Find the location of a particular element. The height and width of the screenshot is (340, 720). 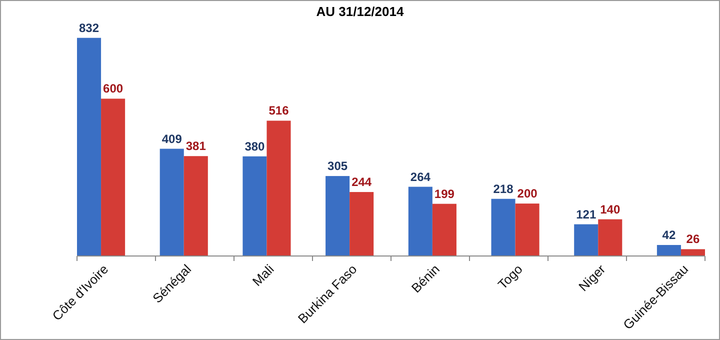

data-label: 218 is located at coordinates (503, 189).